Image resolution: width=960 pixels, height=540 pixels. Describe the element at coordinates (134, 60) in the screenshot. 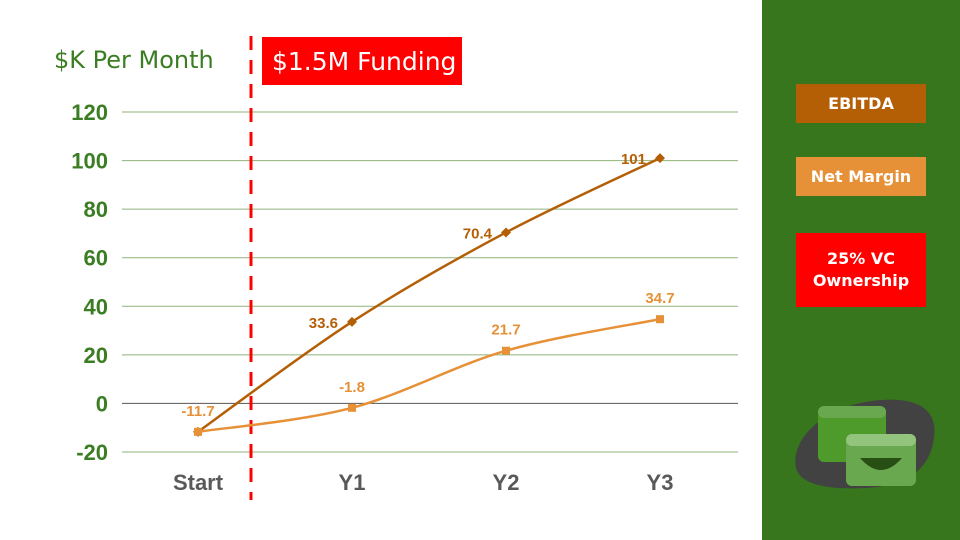

I see `y-axis-title: $K Per Month` at that location.